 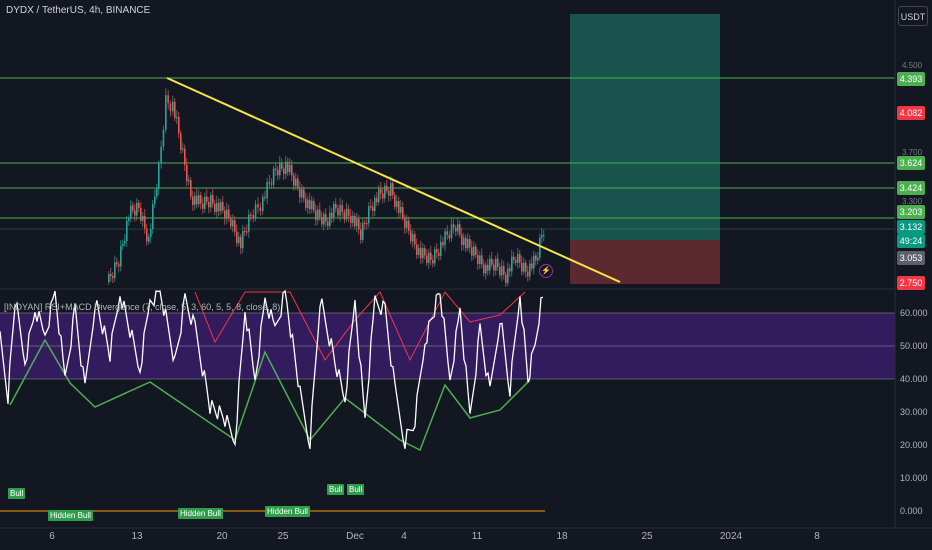 What do you see at coordinates (914, 412) in the screenshot?
I see `rsi-tick: 30.000` at bounding box center [914, 412].